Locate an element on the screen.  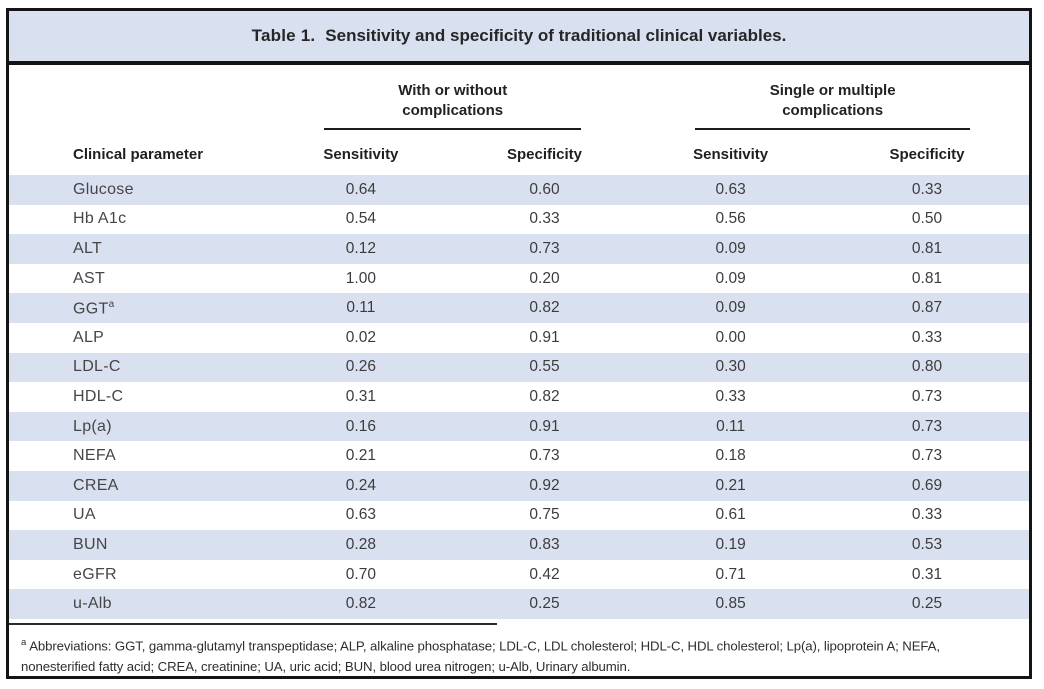
param-cell: GGTa is located at coordinates (94, 307).